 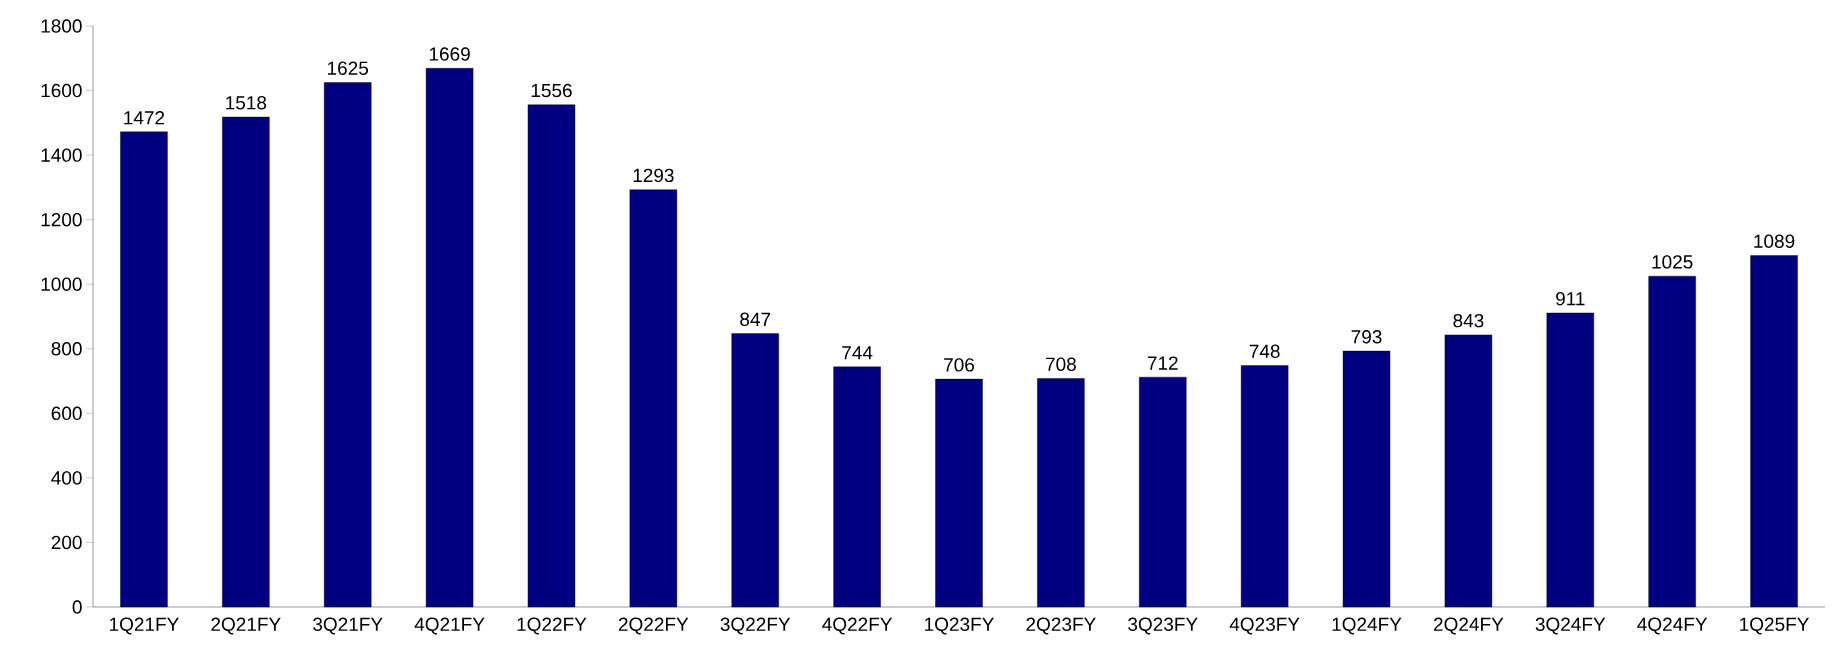 I want to click on data-label: 708, so click(x=1061, y=364).